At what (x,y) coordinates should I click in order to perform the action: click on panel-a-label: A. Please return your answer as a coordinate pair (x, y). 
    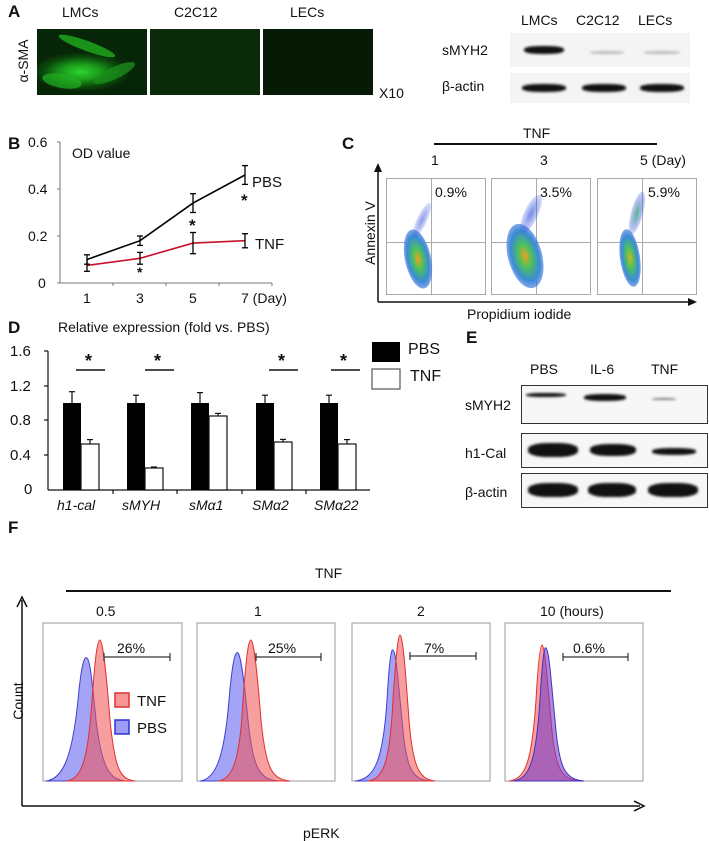
    Looking at the image, I should click on (14, 11).